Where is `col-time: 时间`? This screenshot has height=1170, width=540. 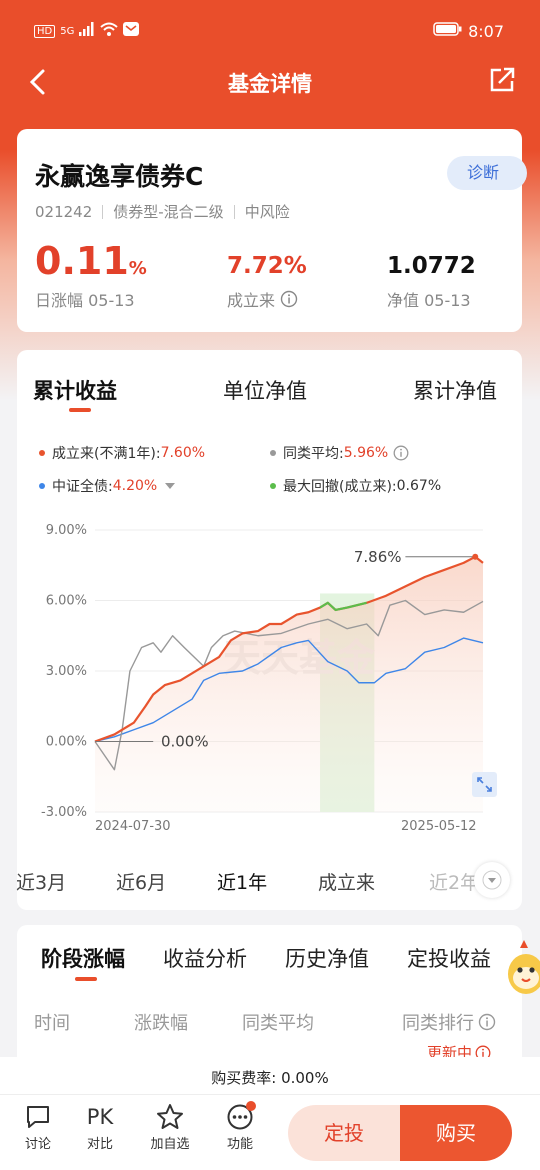
col-time: 时间 is located at coordinates (52, 1023).